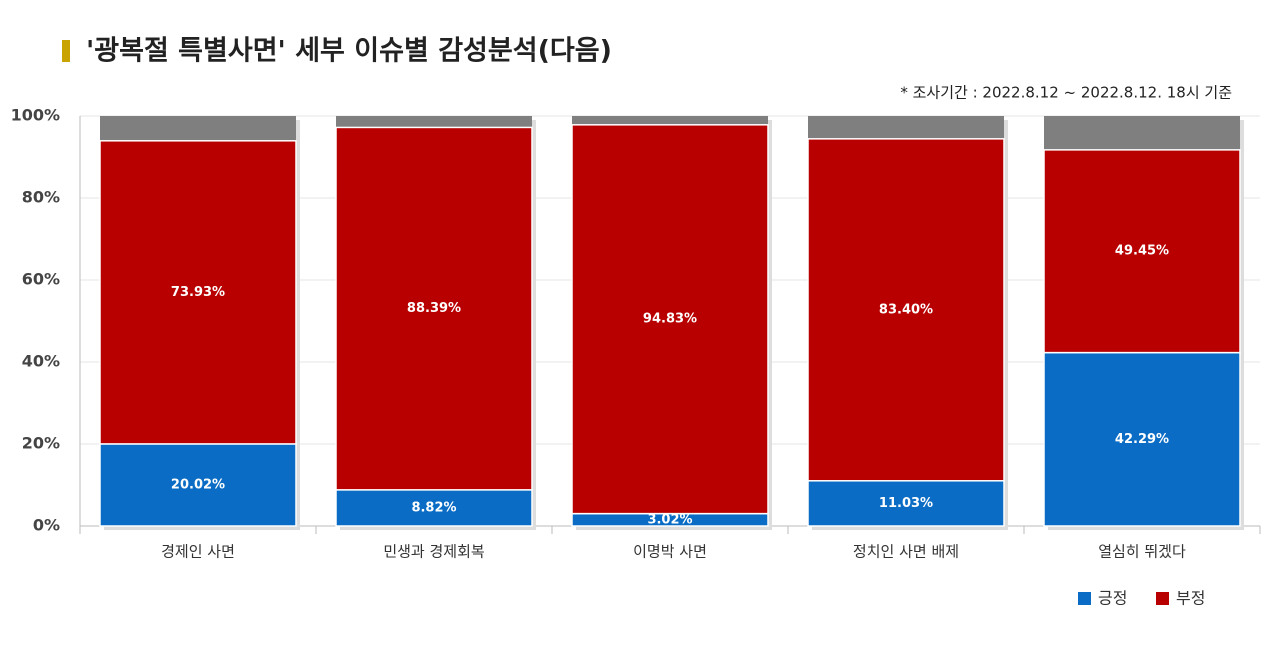 This screenshot has width=1280, height=660. What do you see at coordinates (349, 51) in the screenshot?
I see `chart-title: '광복절 특별사면' 세부 이슈별 감성분석(다음)` at bounding box center [349, 51].